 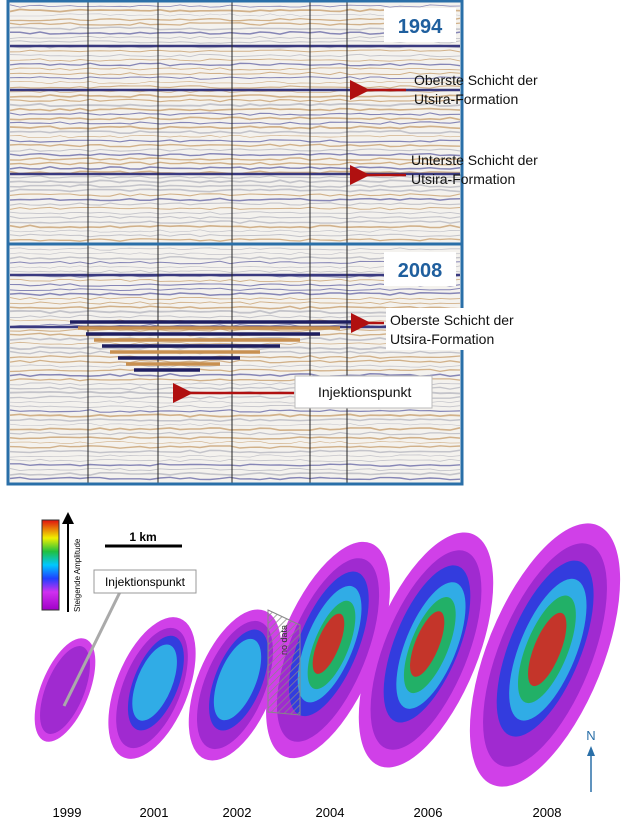 I want to click on year: 2008, so click(x=420, y=271).